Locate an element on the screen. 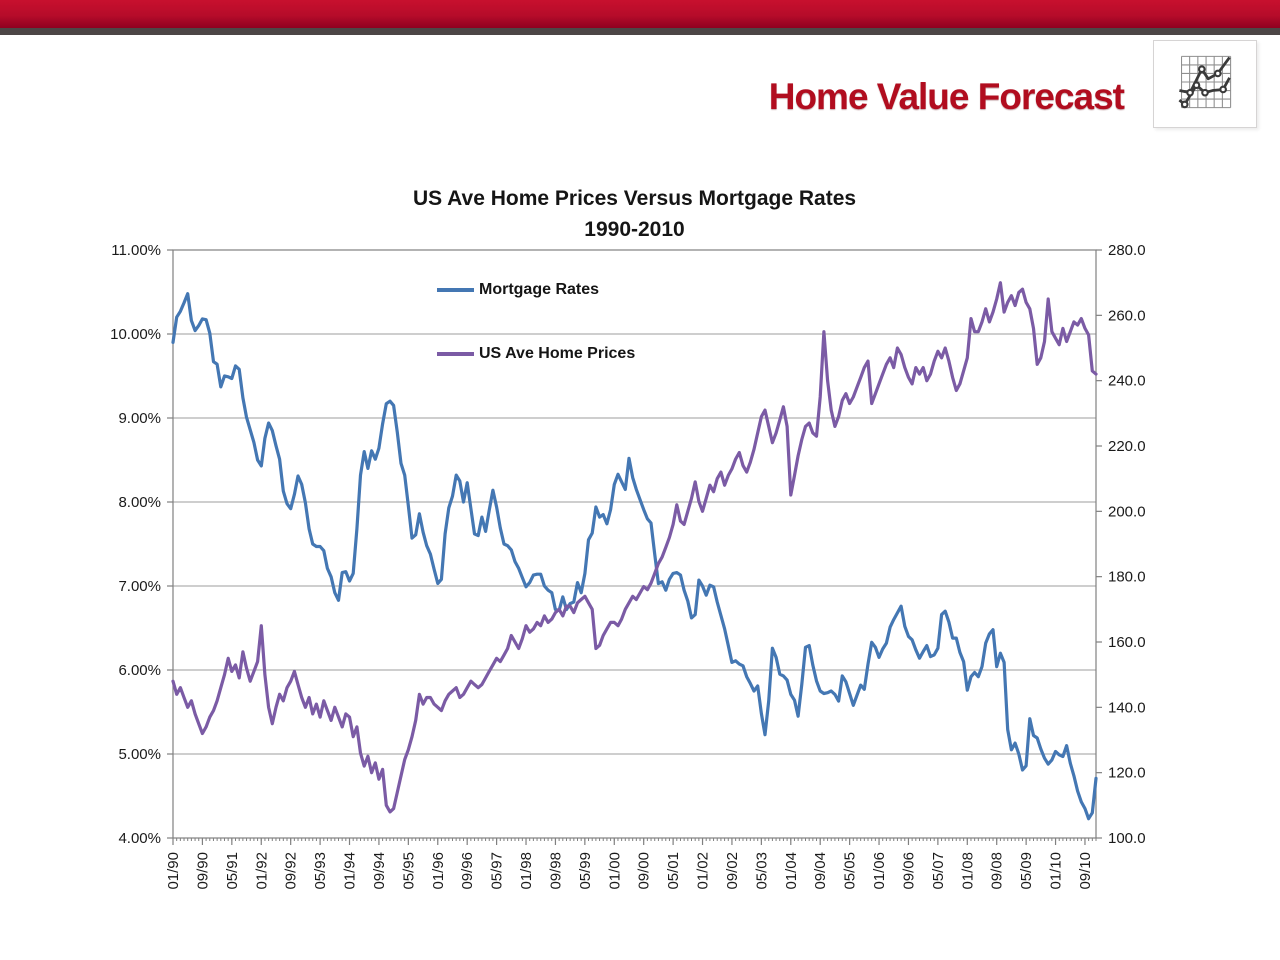 The height and width of the screenshot is (960, 1280). chart-legend: Mortgage Rates US Ave Home Prices is located at coordinates (536, 342).